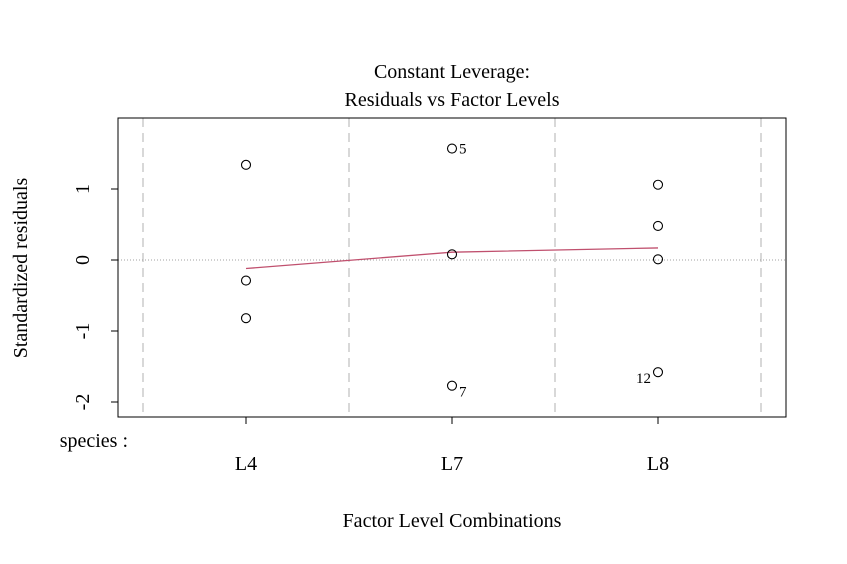  I want to click on y-tick-label-0: -2, so click(83, 402).